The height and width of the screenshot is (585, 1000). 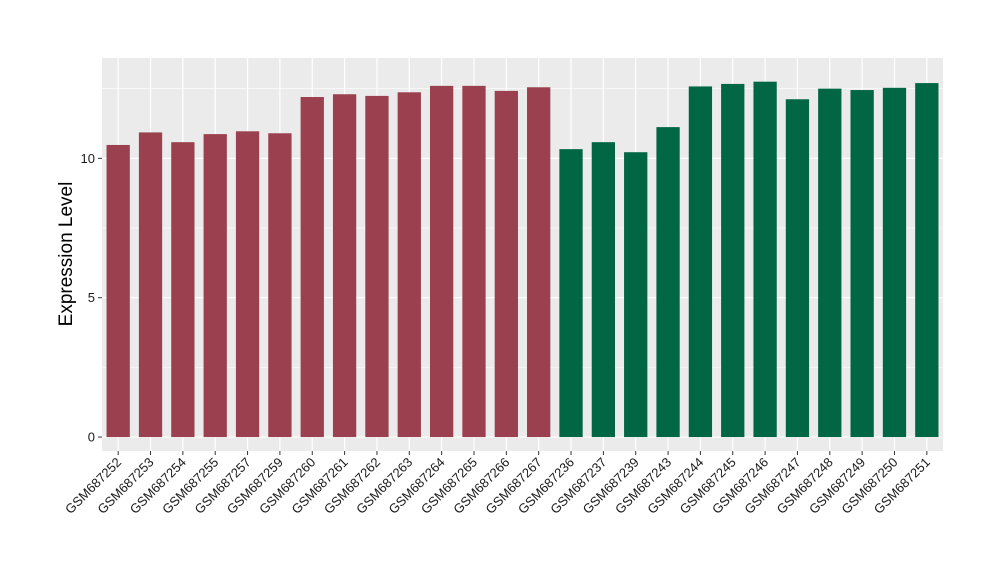 I want to click on y-tick-label: 0, so click(x=91, y=437).